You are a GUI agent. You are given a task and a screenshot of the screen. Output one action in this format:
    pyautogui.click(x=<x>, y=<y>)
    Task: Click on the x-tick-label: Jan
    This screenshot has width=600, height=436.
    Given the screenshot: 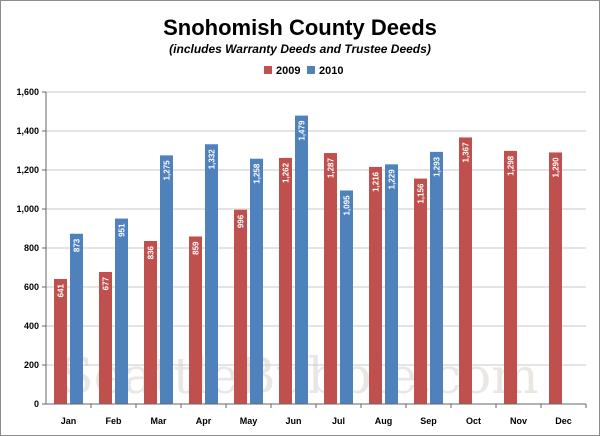 What is the action you would take?
    pyautogui.click(x=69, y=421)
    